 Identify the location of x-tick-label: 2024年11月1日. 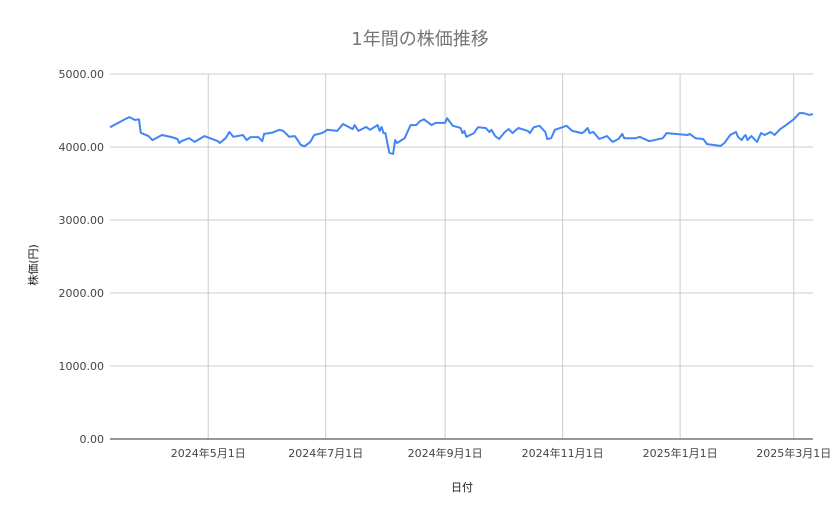
(563, 453).